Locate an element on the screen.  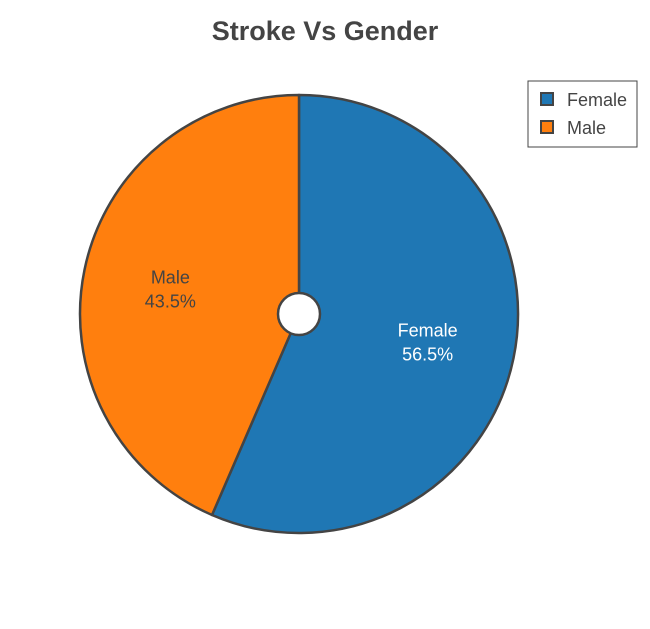
legend-swatch-female is located at coordinates (547, 99).